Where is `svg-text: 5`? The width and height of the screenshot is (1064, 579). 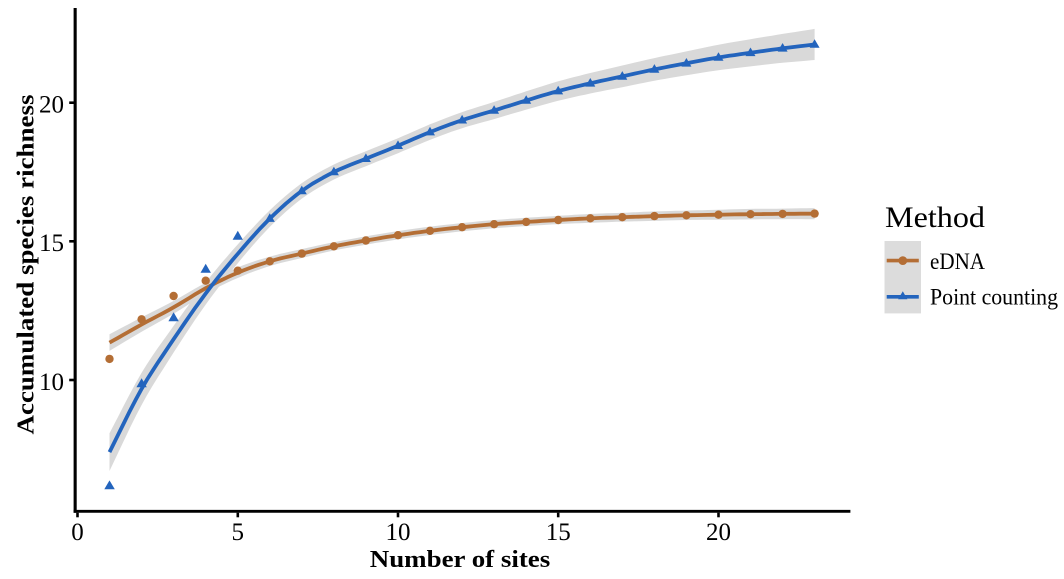 svg-text: 5 is located at coordinates (238, 532).